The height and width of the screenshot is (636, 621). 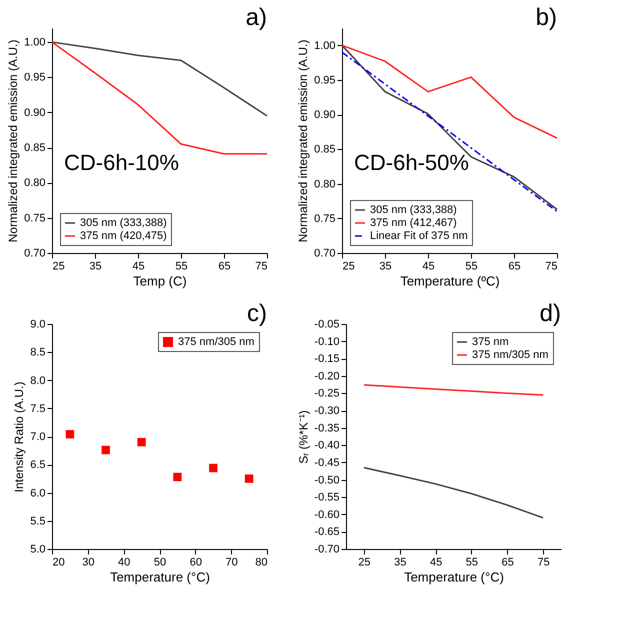 What do you see at coordinates (411, 162) in the screenshot?
I see `annotation: CD-6h-50%` at bounding box center [411, 162].